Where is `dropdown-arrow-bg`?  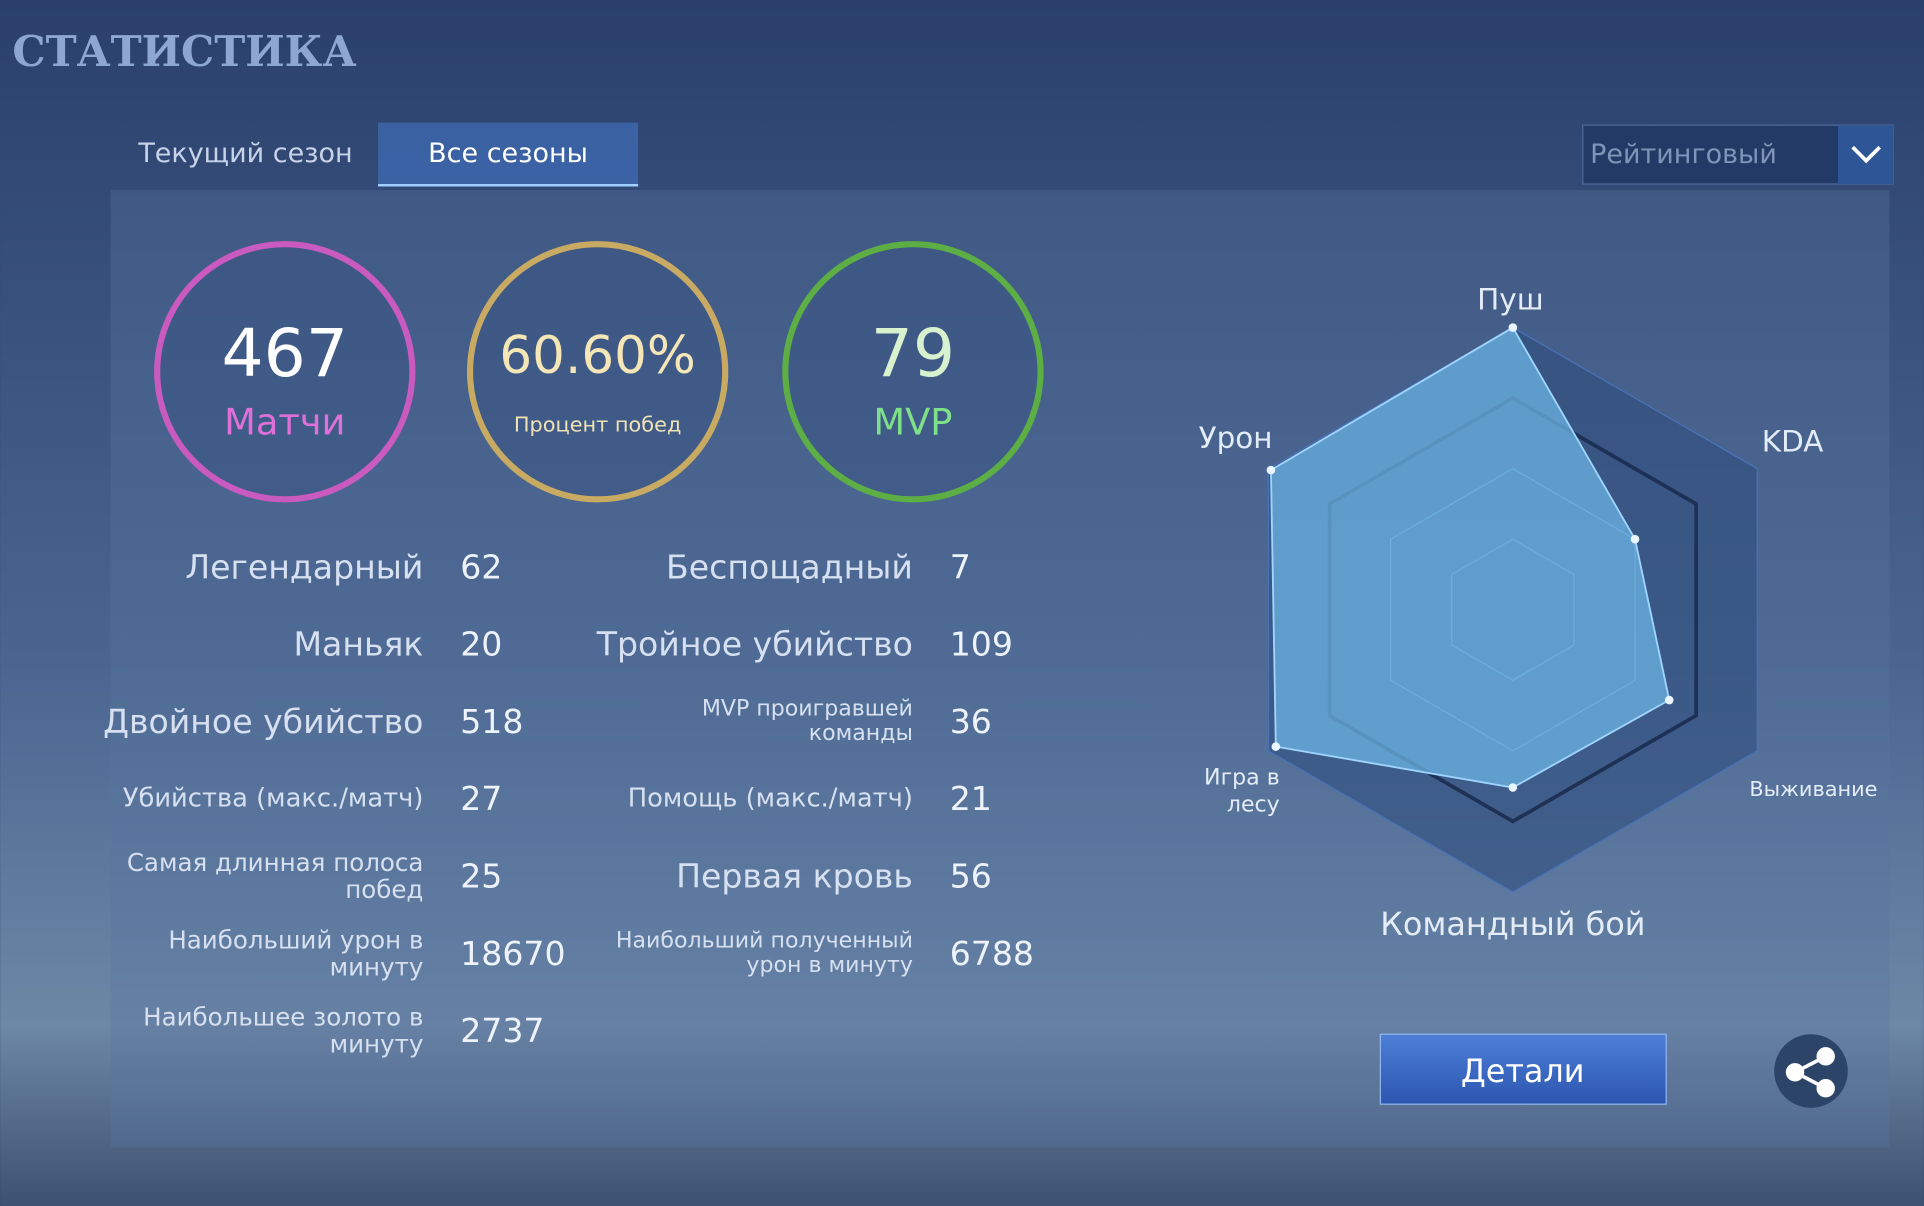 dropdown-arrow-bg is located at coordinates (1865, 155).